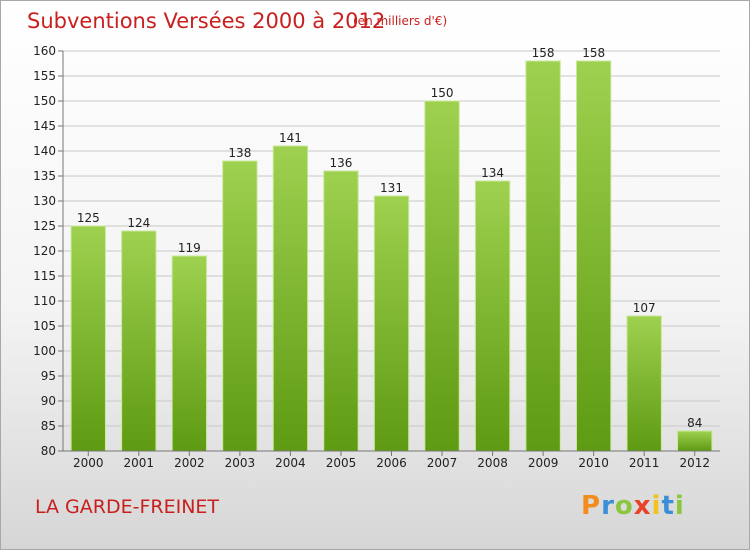  Describe the element at coordinates (139, 341) in the screenshot. I see `bar-2001` at that location.